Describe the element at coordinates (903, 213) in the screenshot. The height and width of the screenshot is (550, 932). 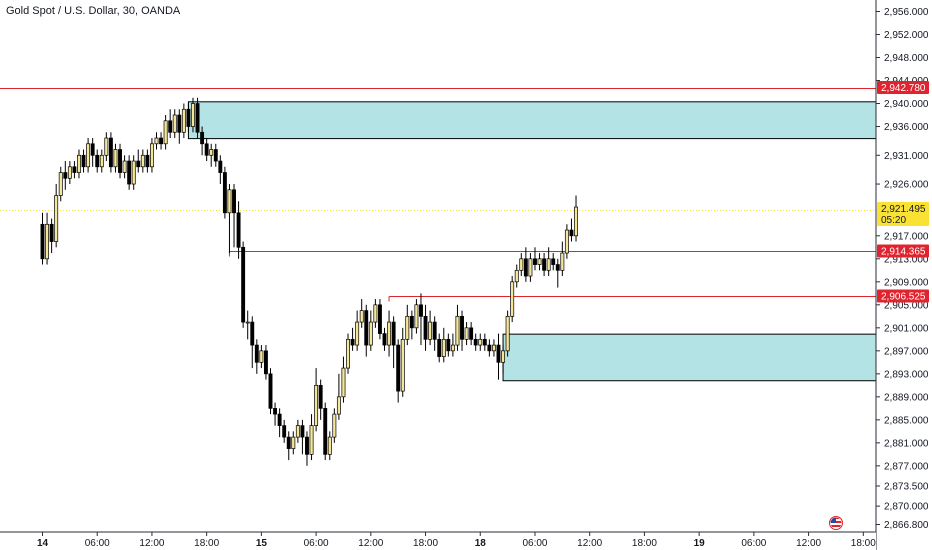
I see `current-price-tag` at that location.